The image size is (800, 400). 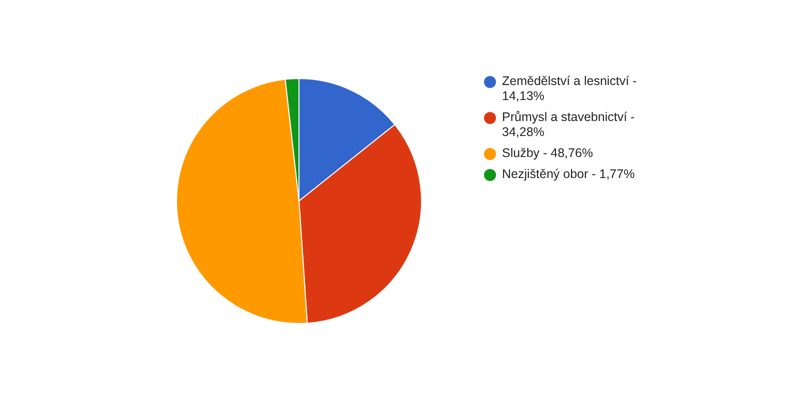 I want to click on legend-label: Nezjištěný obor - 1,77%, so click(x=568, y=174).